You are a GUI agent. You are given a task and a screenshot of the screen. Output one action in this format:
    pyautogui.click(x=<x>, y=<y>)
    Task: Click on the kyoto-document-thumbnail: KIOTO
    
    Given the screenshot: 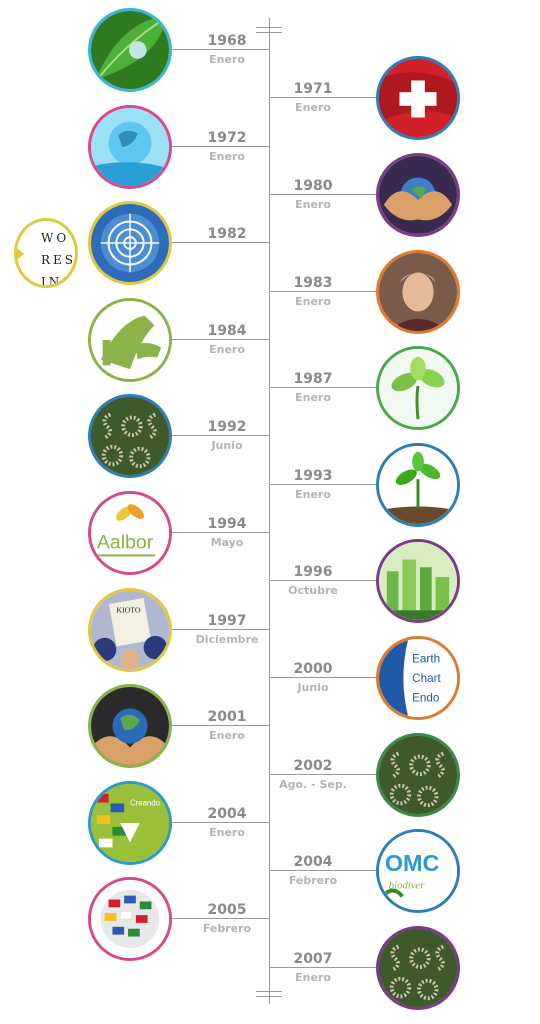 What is the action you would take?
    pyautogui.click(x=130, y=630)
    